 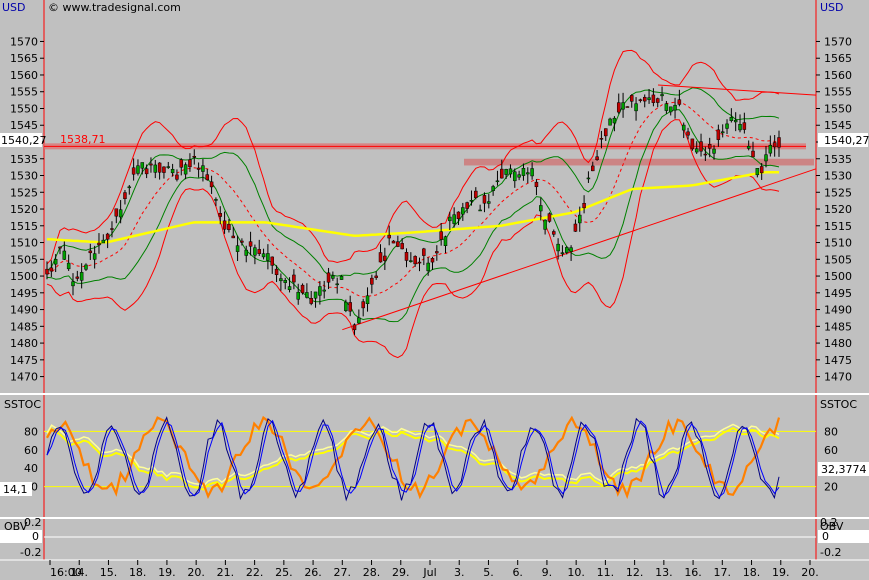 I want to click on x-tick-label: 3., so click(x=459, y=572).